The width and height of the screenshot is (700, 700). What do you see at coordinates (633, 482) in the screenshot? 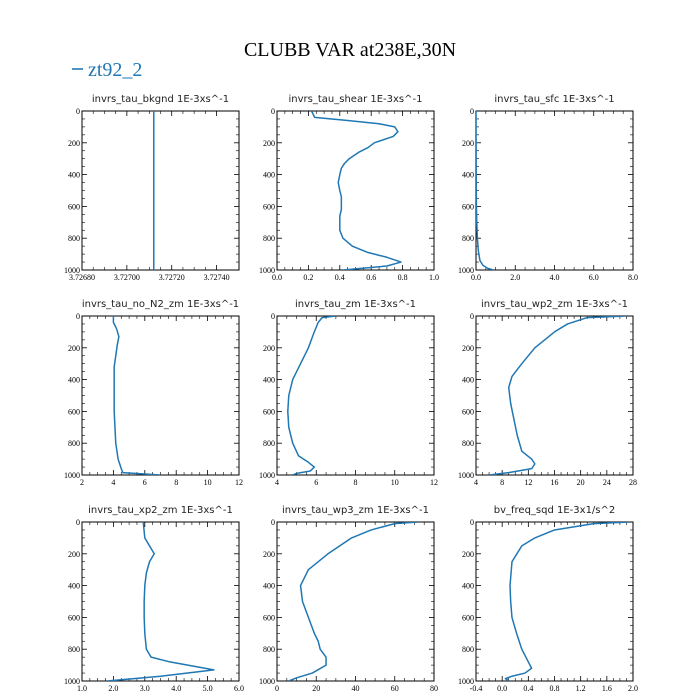
I see `x-tick-label: 28` at bounding box center [633, 482].